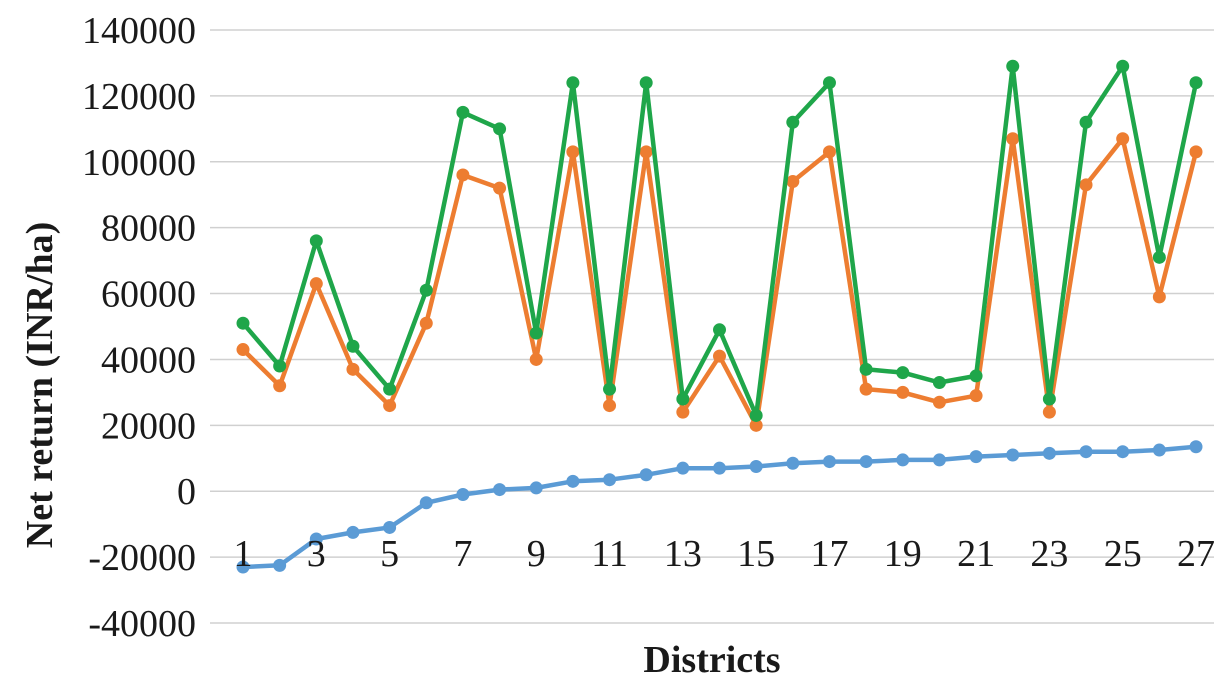  Describe the element at coordinates (139, 31) in the screenshot. I see `y-tick-label: 140000` at that location.